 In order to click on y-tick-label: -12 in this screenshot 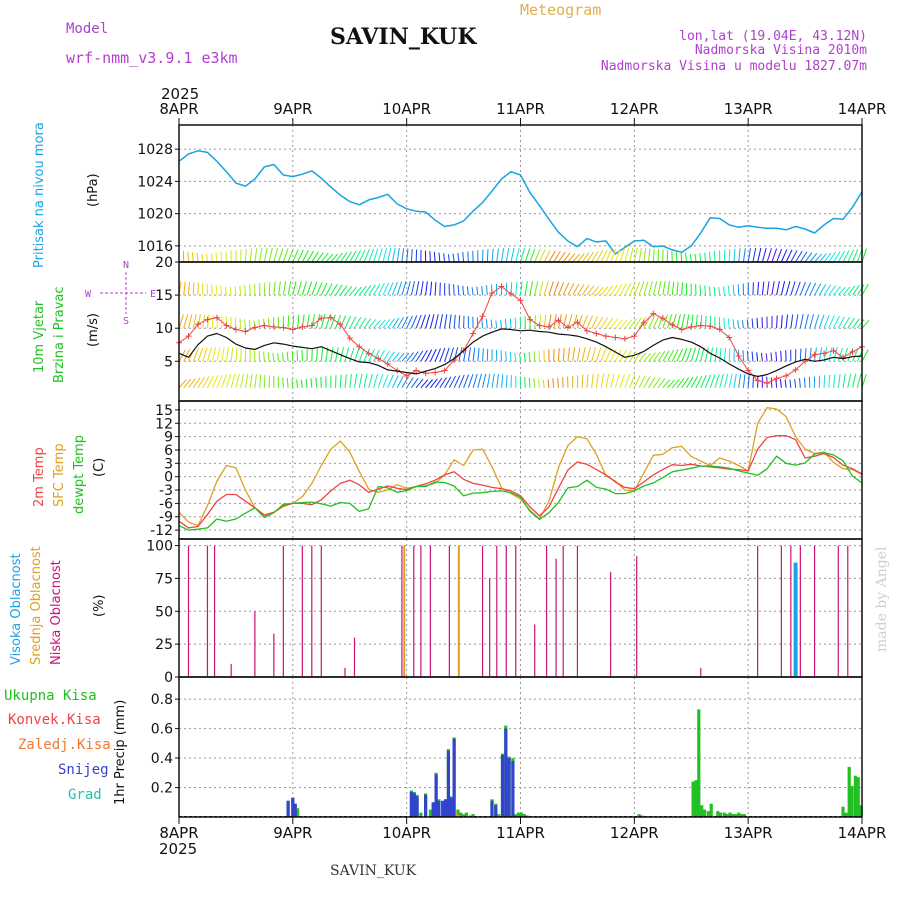, I will do `click(161, 531)`.